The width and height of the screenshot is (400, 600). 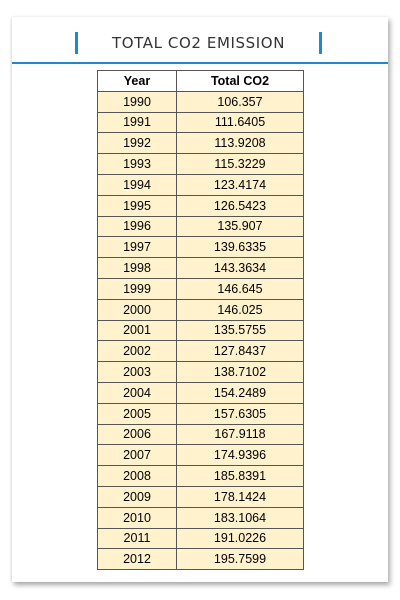 What do you see at coordinates (240, 413) in the screenshot?
I see `cell-total-co2: 157.6305` at bounding box center [240, 413].